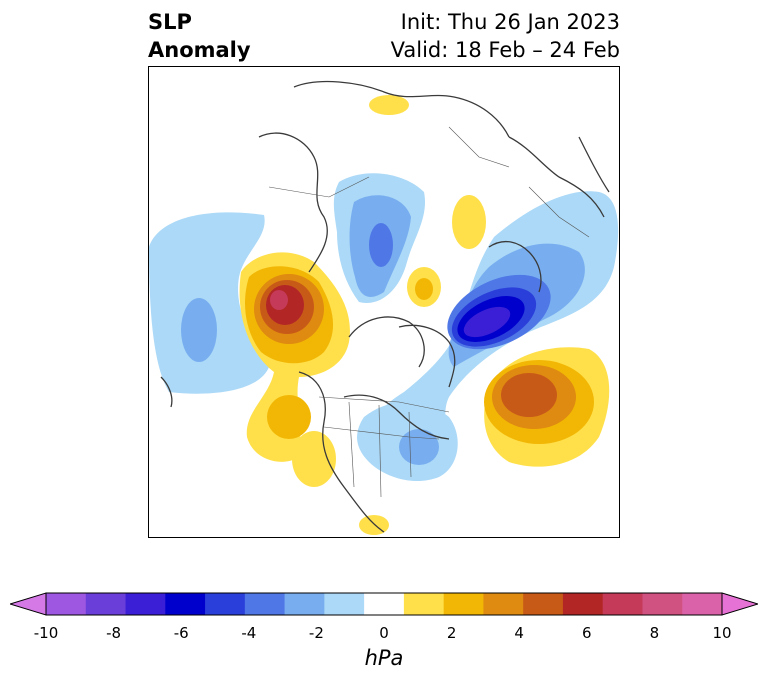  Describe the element at coordinates (199, 50) in the screenshot. I see `title-line-2: Anomaly` at that location.